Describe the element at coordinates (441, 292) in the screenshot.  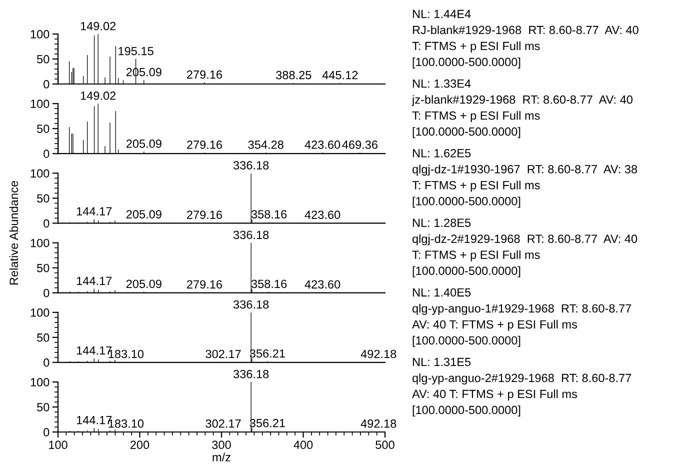
I see `text: NL: 1.40E5` at that location.